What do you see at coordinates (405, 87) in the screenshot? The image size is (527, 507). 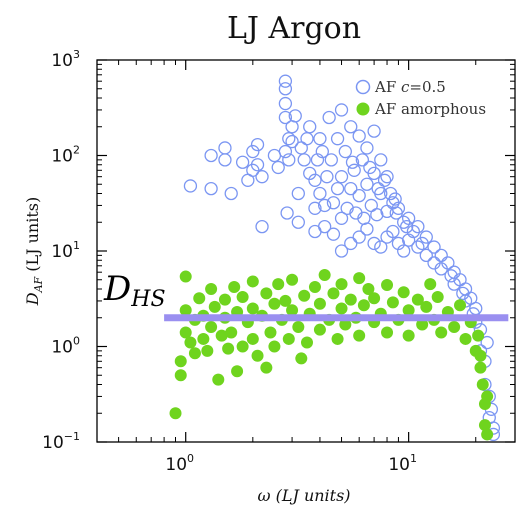 I see `legend-label-af-c05-var: c` at bounding box center [405, 87].